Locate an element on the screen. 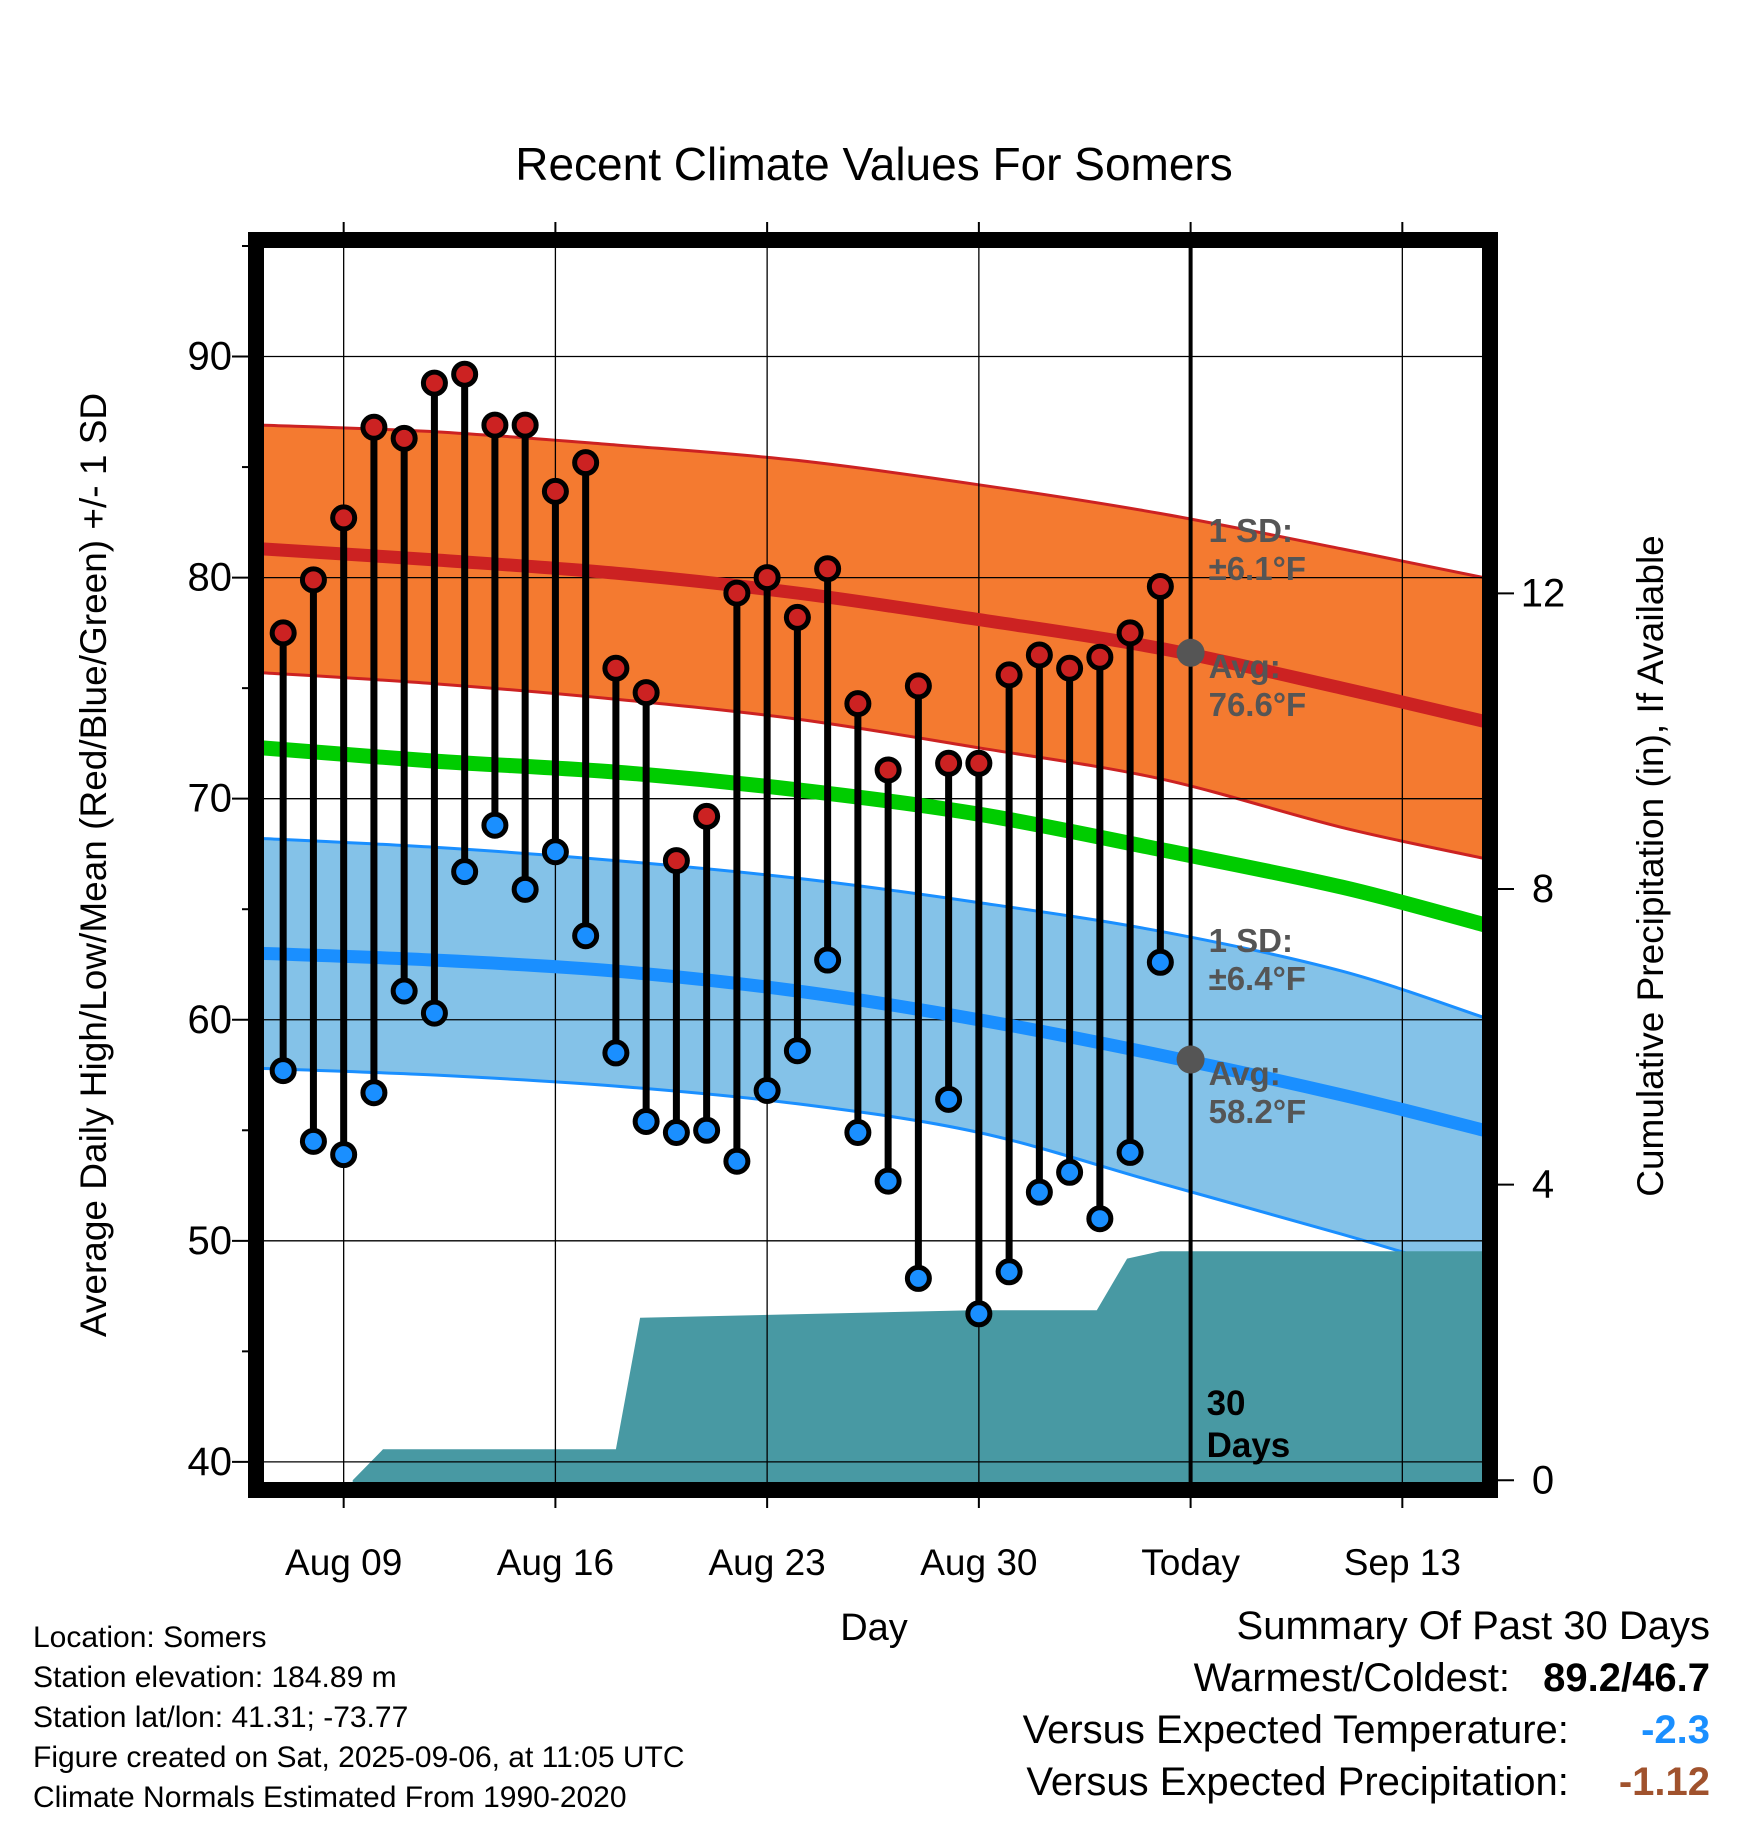 Image resolution: width=1748 pixels, height=1828 pixels. x-tick-label: Aug 09 is located at coordinates (343, 1562).